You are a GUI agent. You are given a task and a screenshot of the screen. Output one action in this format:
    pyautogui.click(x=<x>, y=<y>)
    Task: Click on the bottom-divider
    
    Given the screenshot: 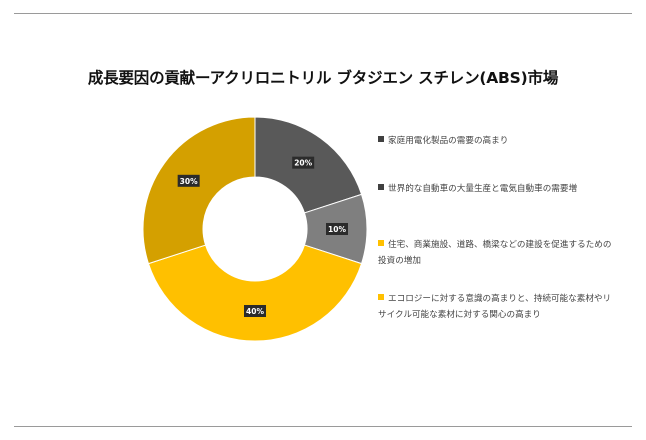 What is the action you would take?
    pyautogui.click(x=323, y=426)
    